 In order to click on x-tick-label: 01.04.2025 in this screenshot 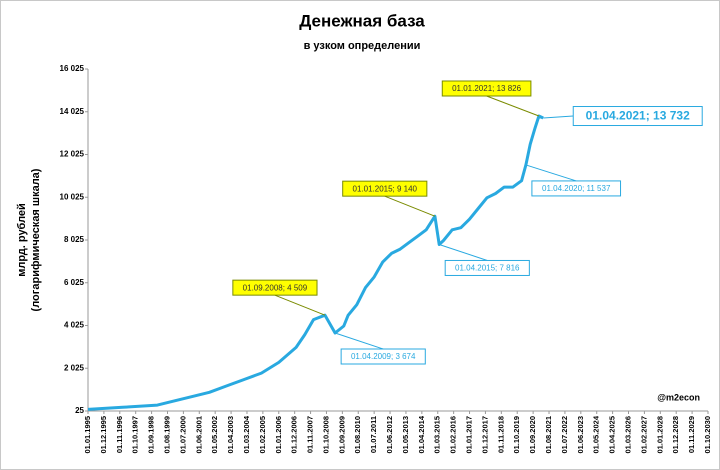, I will do `click(612, 435)`.